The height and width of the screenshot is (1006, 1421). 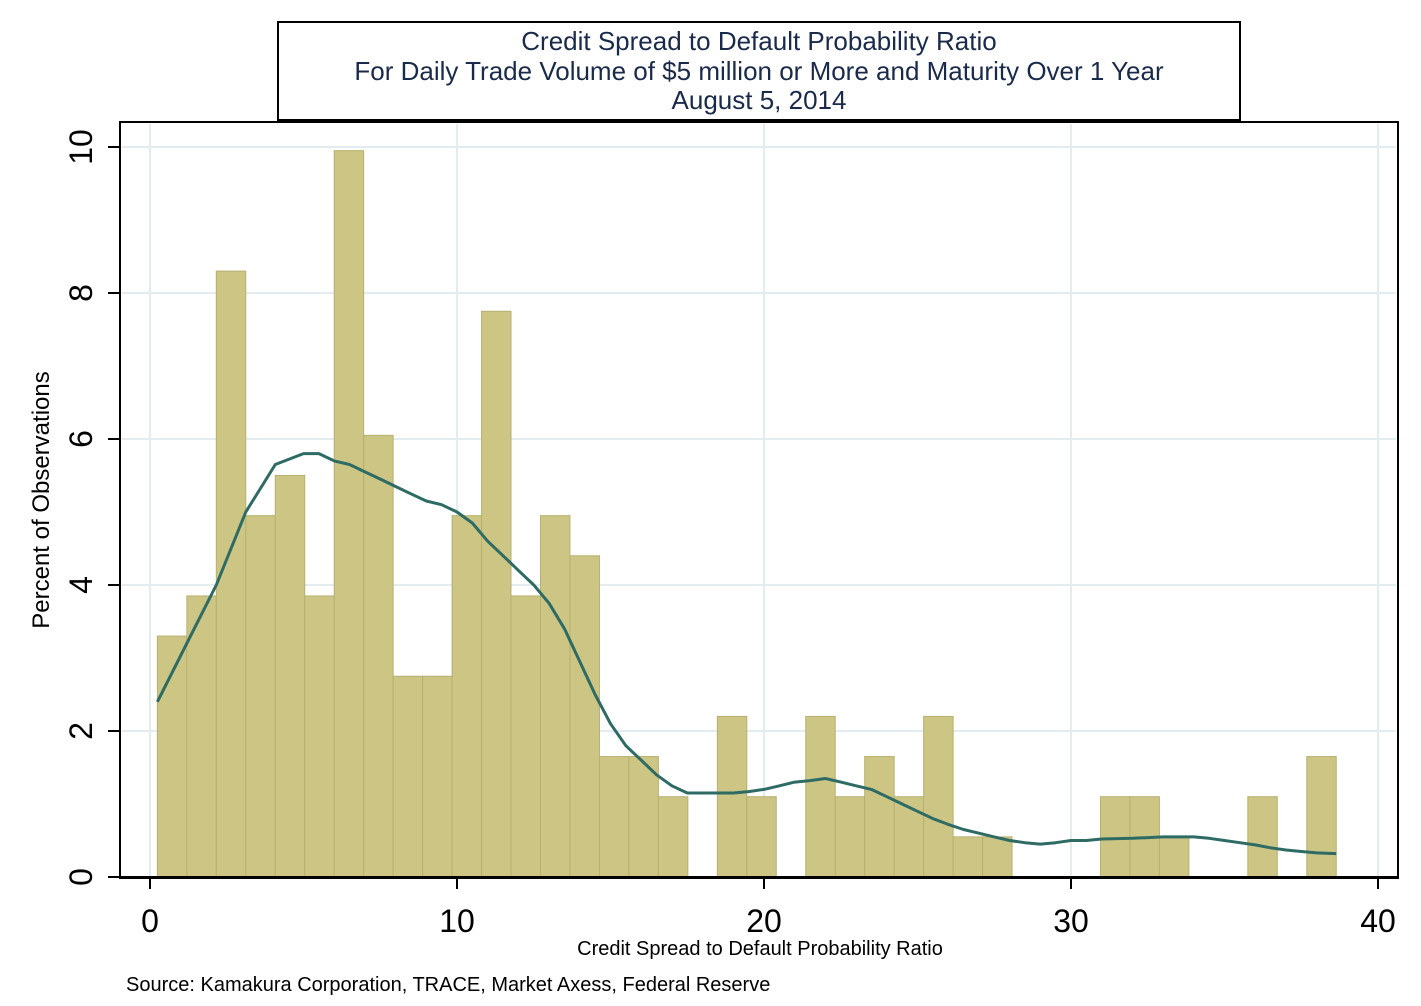 I want to click on x-tick-label-30: 30, so click(x=1071, y=921).